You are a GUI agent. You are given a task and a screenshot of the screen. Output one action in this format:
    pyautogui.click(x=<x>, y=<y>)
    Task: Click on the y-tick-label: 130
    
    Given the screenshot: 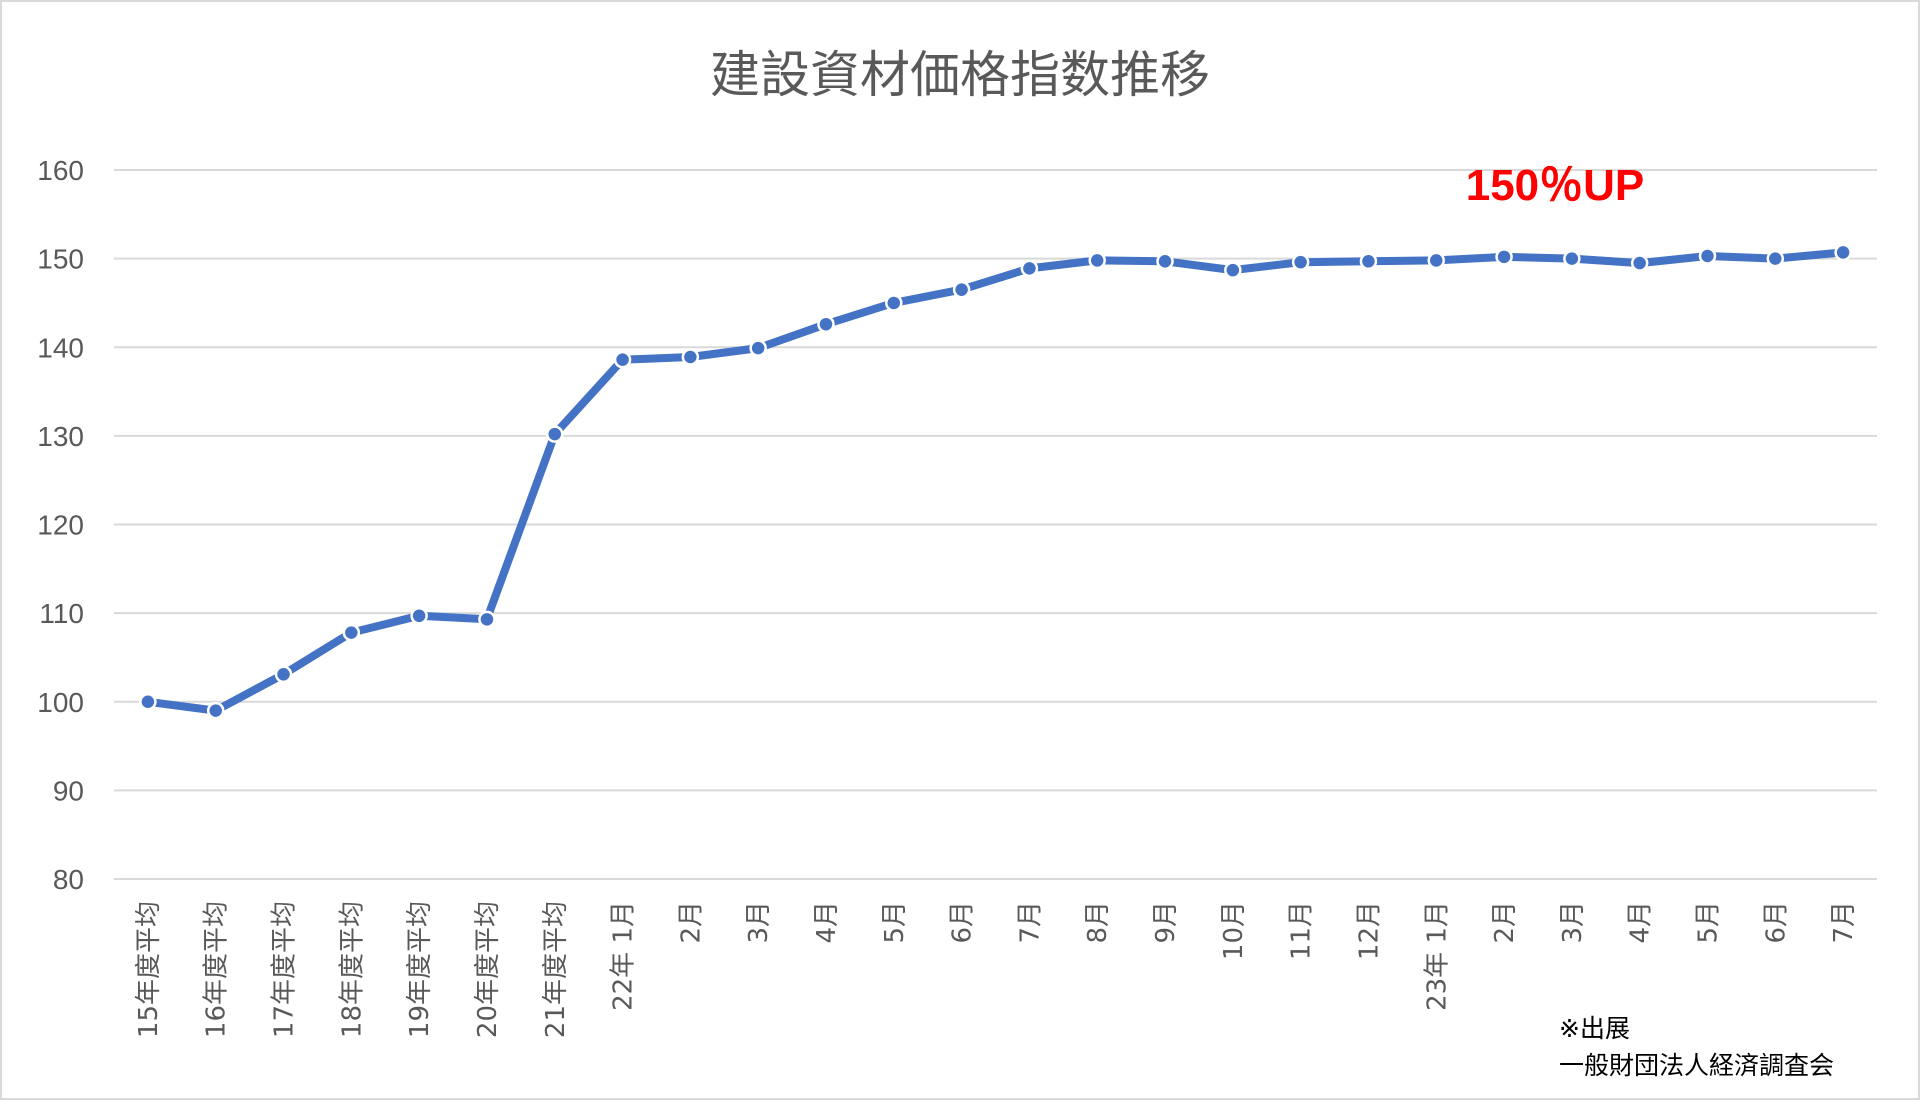 What is the action you would take?
    pyautogui.click(x=60, y=436)
    